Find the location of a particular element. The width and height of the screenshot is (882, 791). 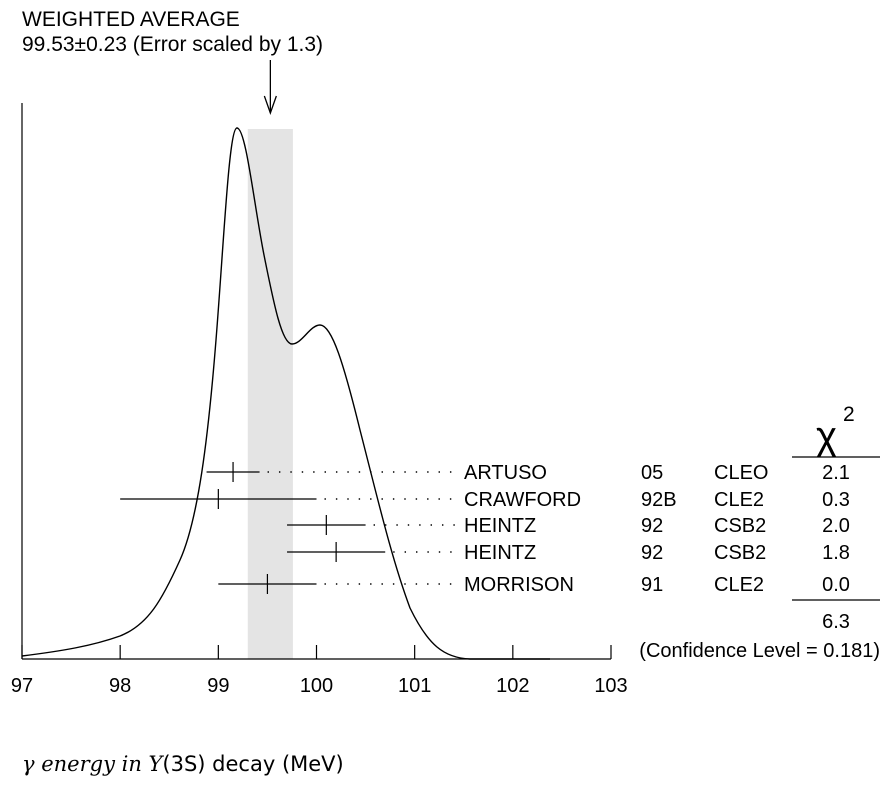

measurement-author: CRAWFORD is located at coordinates (522, 500).